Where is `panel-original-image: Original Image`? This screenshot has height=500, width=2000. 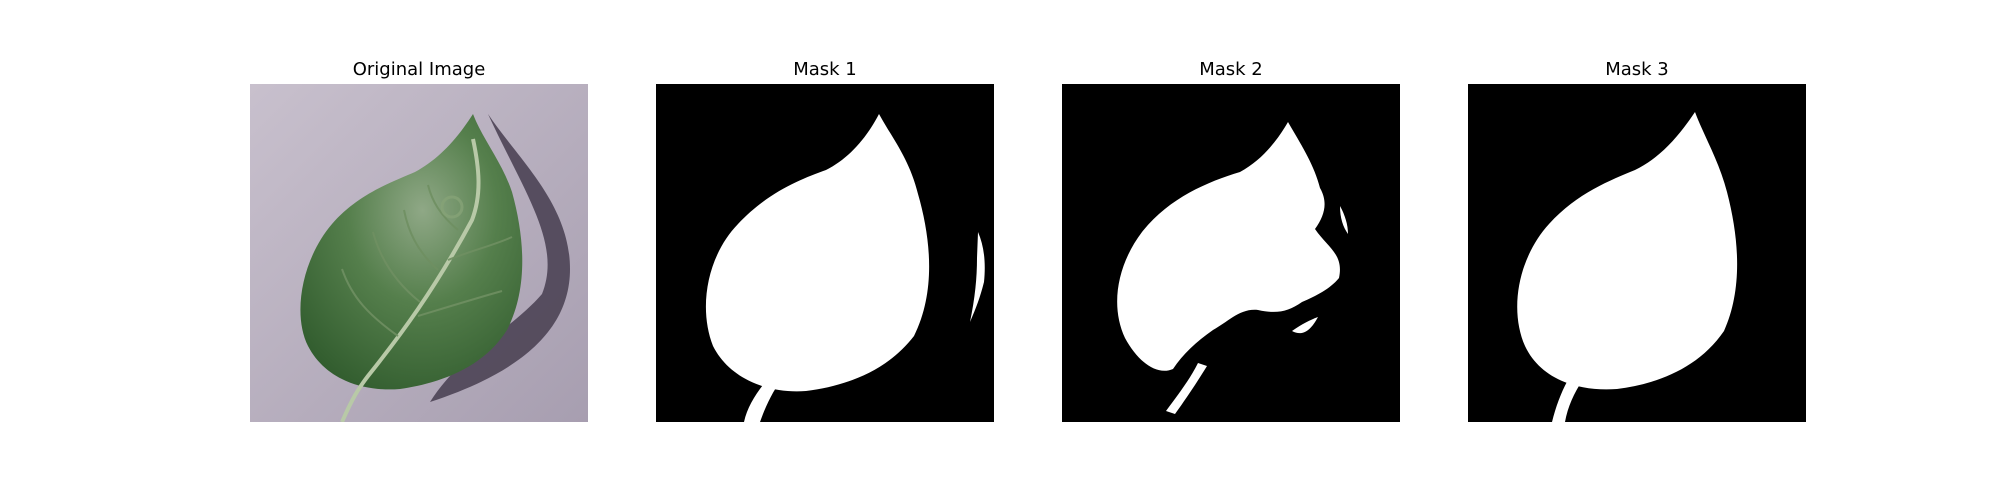 panel-original-image: Original Image is located at coordinates (419, 239).